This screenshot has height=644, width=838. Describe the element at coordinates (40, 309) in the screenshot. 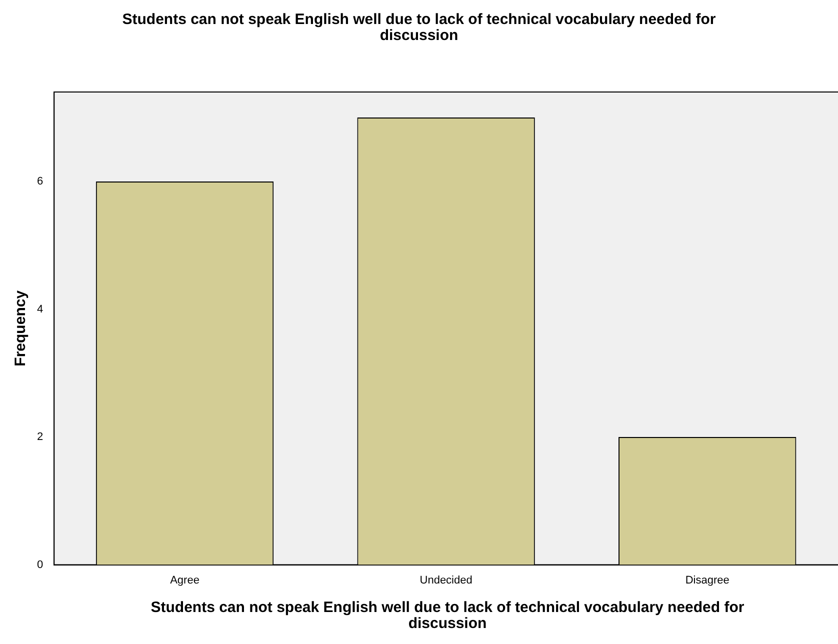

I see `y-tick-label: 4` at that location.